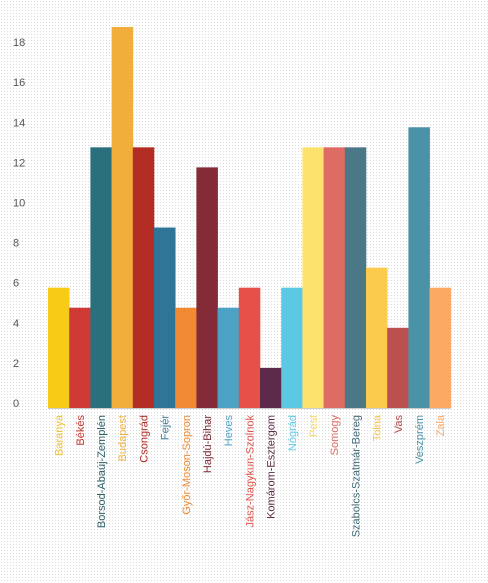 Image resolution: width=488 pixels, height=583 pixels. I want to click on x-category-label: Budapest, so click(123, 438).